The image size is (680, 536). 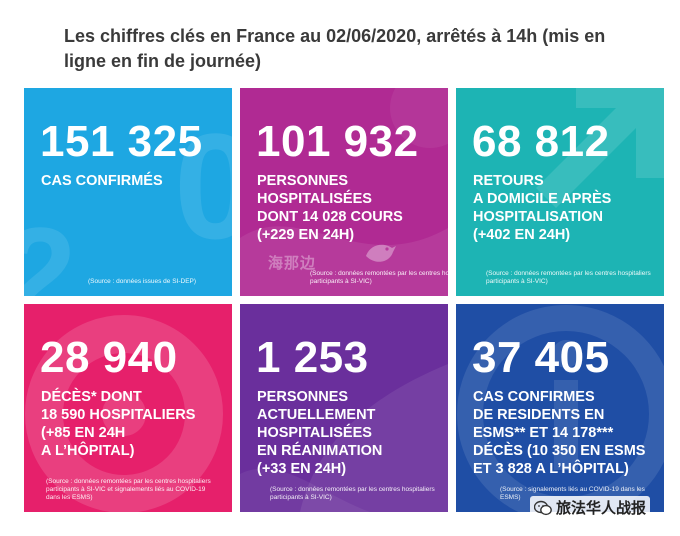 I want to click on decorative-arrow-shape, so click(x=600, y=148).